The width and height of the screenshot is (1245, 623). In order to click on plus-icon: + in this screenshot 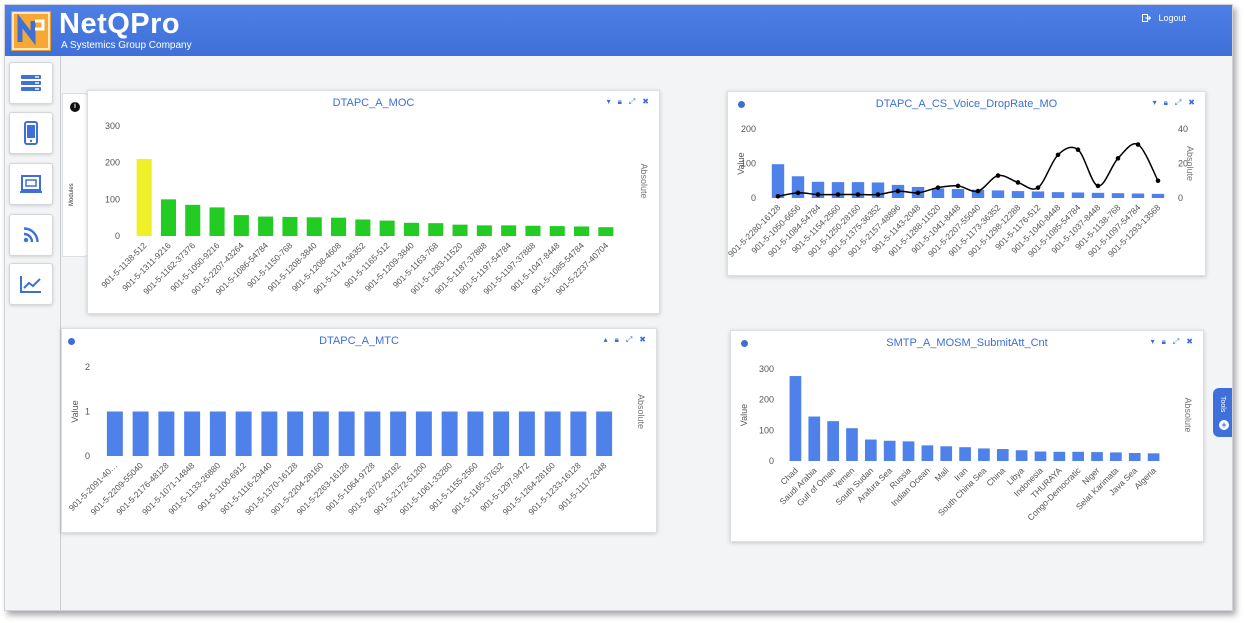, I will do `click(1224, 425)`.